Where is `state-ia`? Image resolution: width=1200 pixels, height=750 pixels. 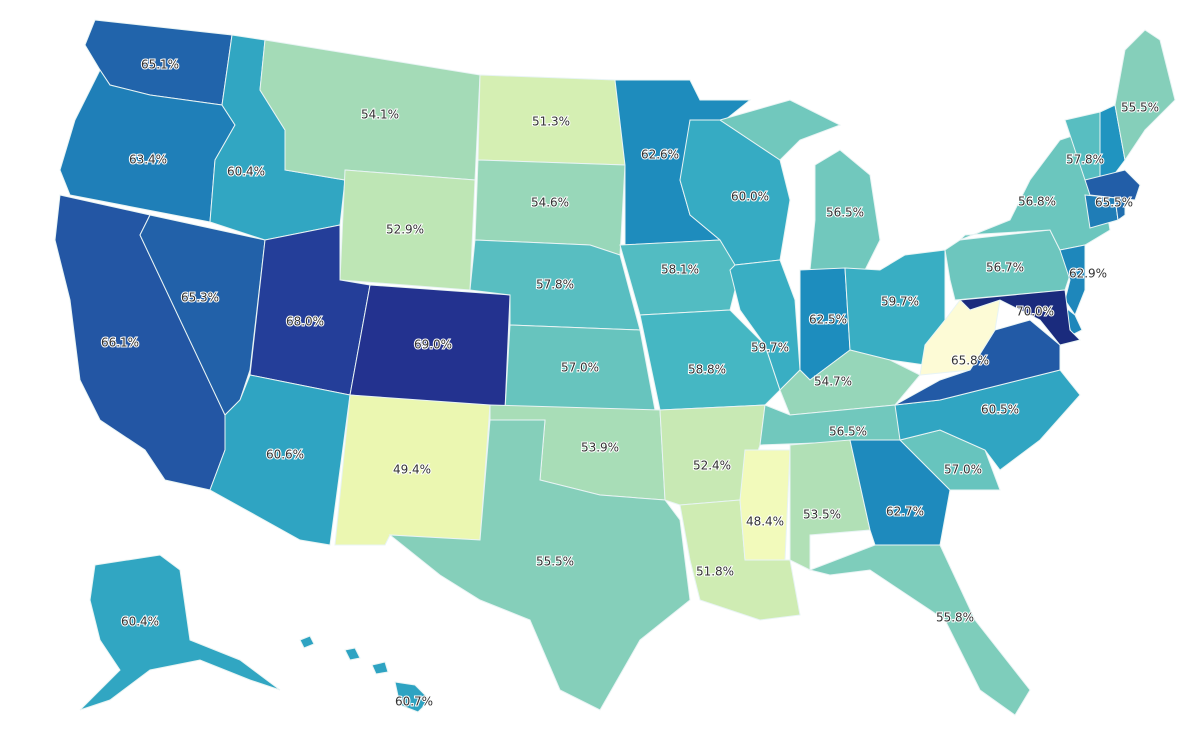
state-ia is located at coordinates (680, 277).